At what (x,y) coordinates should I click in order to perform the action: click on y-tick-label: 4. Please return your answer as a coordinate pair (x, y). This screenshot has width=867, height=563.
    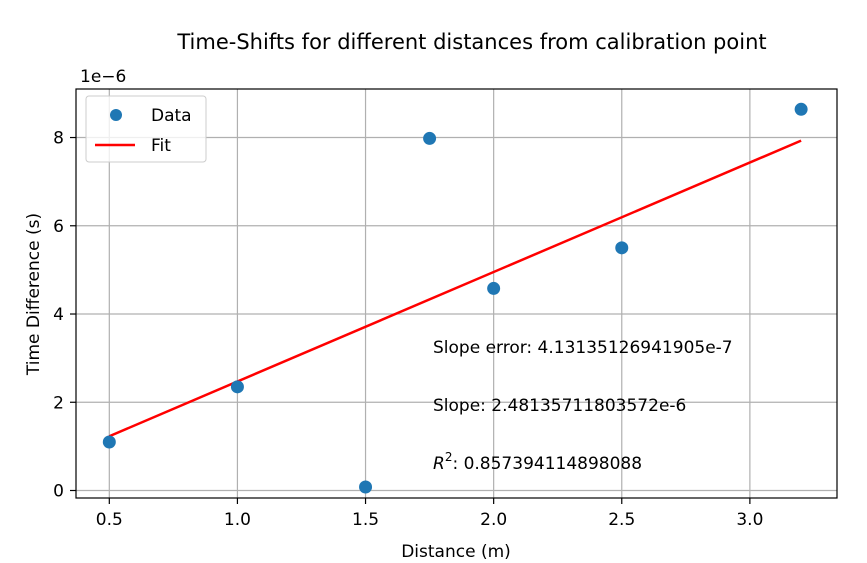
    Looking at the image, I should click on (58, 315).